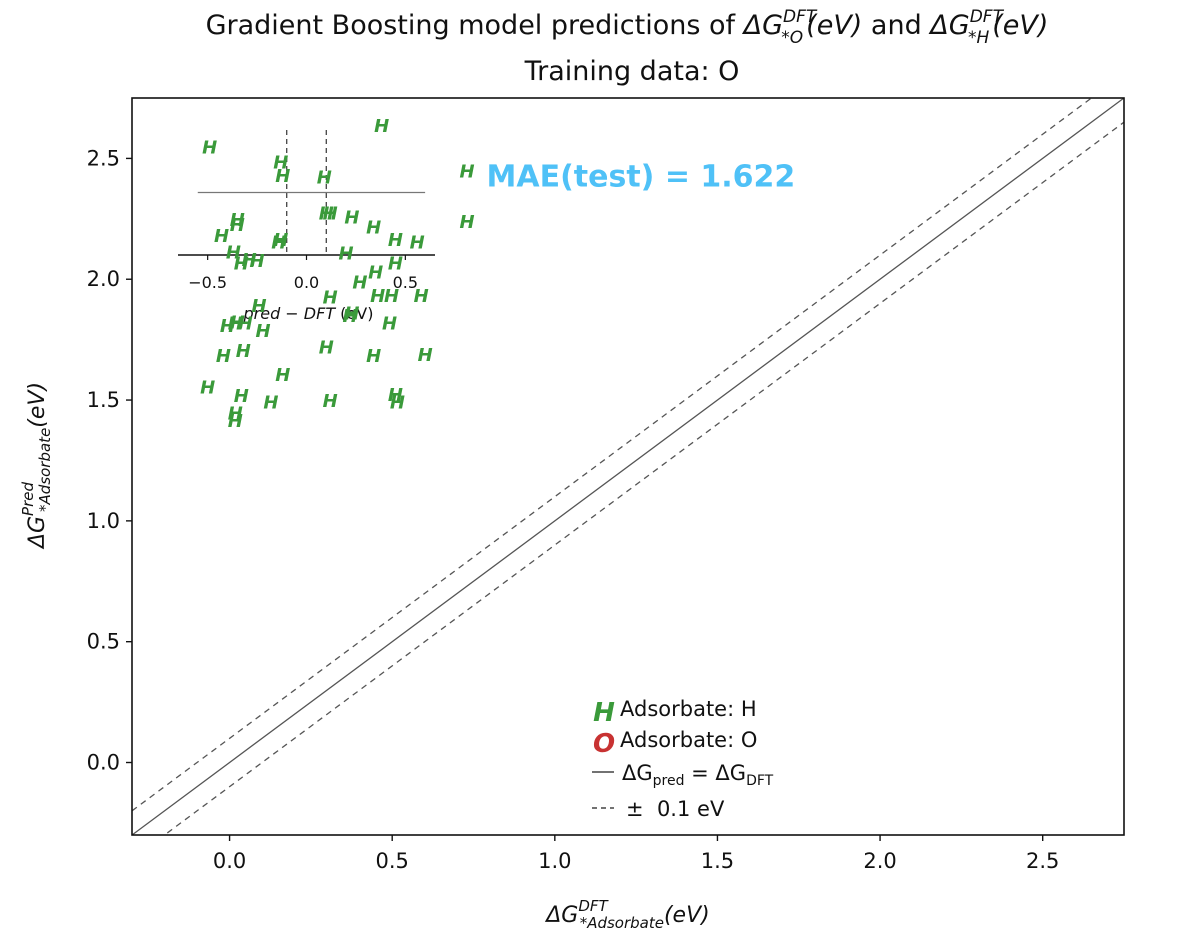  Describe the element at coordinates (405, 282) in the screenshot. I see `inset-x-tick-label: 0.5` at that location.